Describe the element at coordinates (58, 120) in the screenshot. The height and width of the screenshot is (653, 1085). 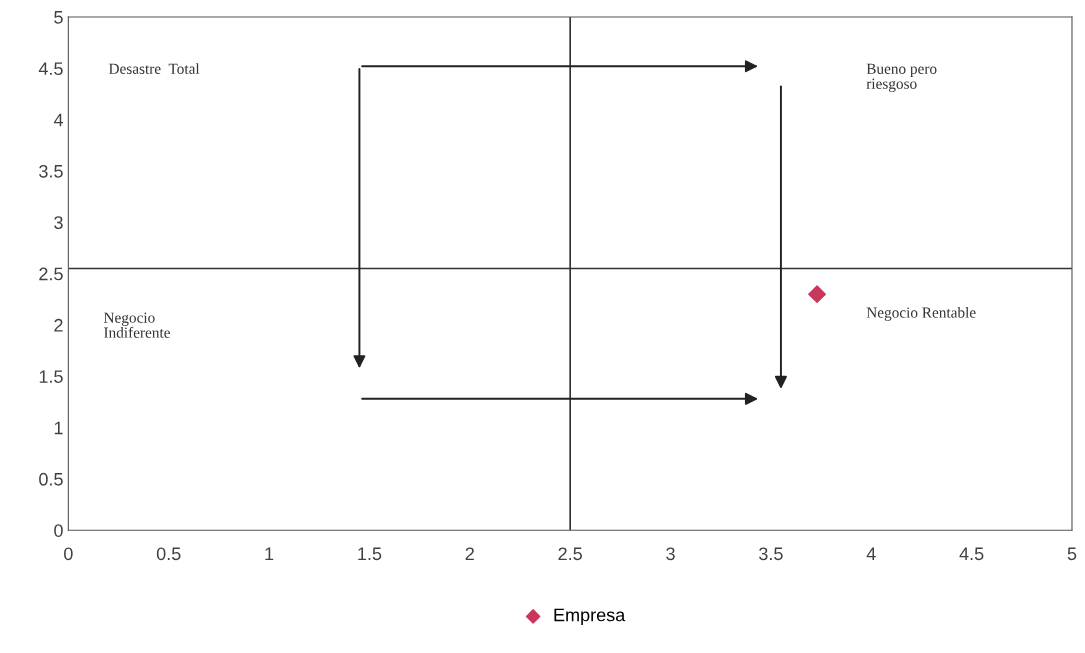
I see `y-tick-label: 4` at that location.